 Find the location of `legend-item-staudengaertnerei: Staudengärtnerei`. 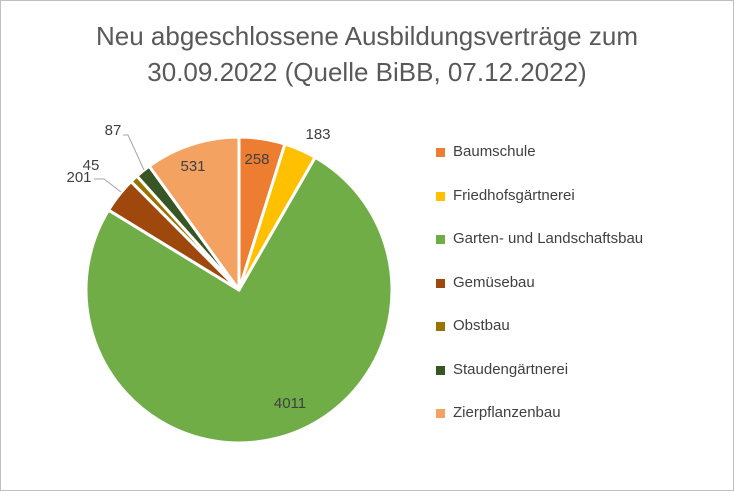

legend-item-staudengaertnerei: Staudengärtnerei is located at coordinates (539, 382).